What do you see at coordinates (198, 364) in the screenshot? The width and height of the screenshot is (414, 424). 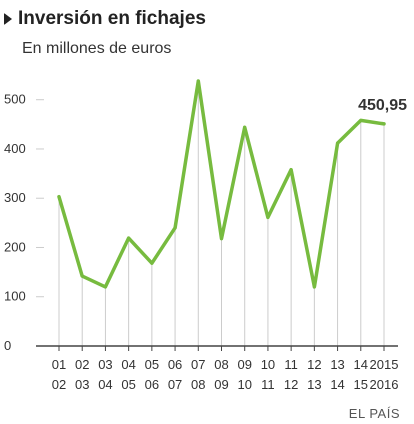 I see `x-tick-label-top-6: 07` at bounding box center [198, 364].